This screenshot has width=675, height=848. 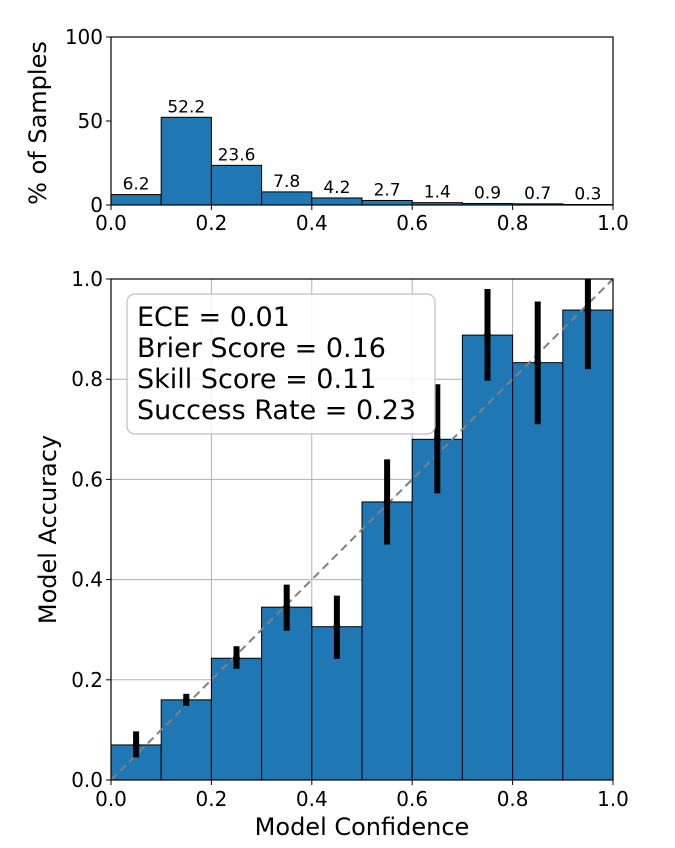 I want to click on histogram-y-ticks: 0 50 100, so click(x=88, y=121).